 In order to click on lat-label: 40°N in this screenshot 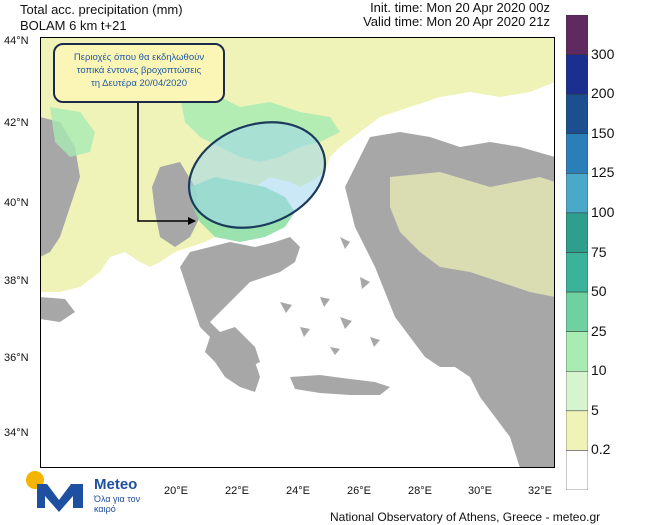, I will do `click(16, 203)`.